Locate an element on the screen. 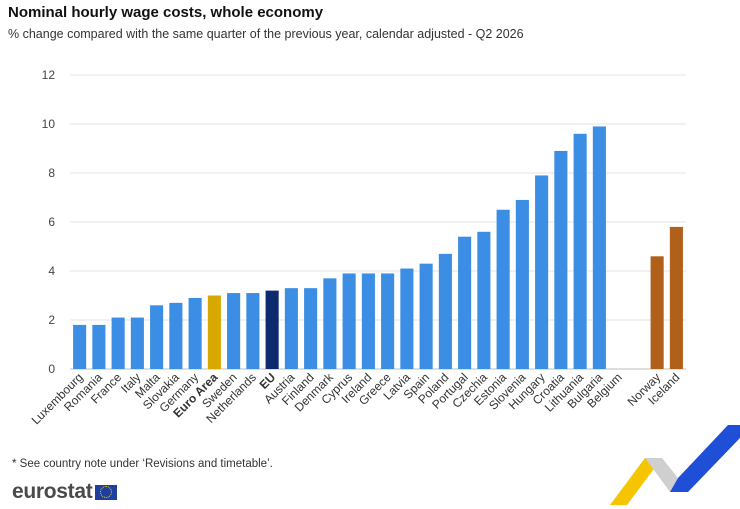  bar-germany is located at coordinates (195, 333).